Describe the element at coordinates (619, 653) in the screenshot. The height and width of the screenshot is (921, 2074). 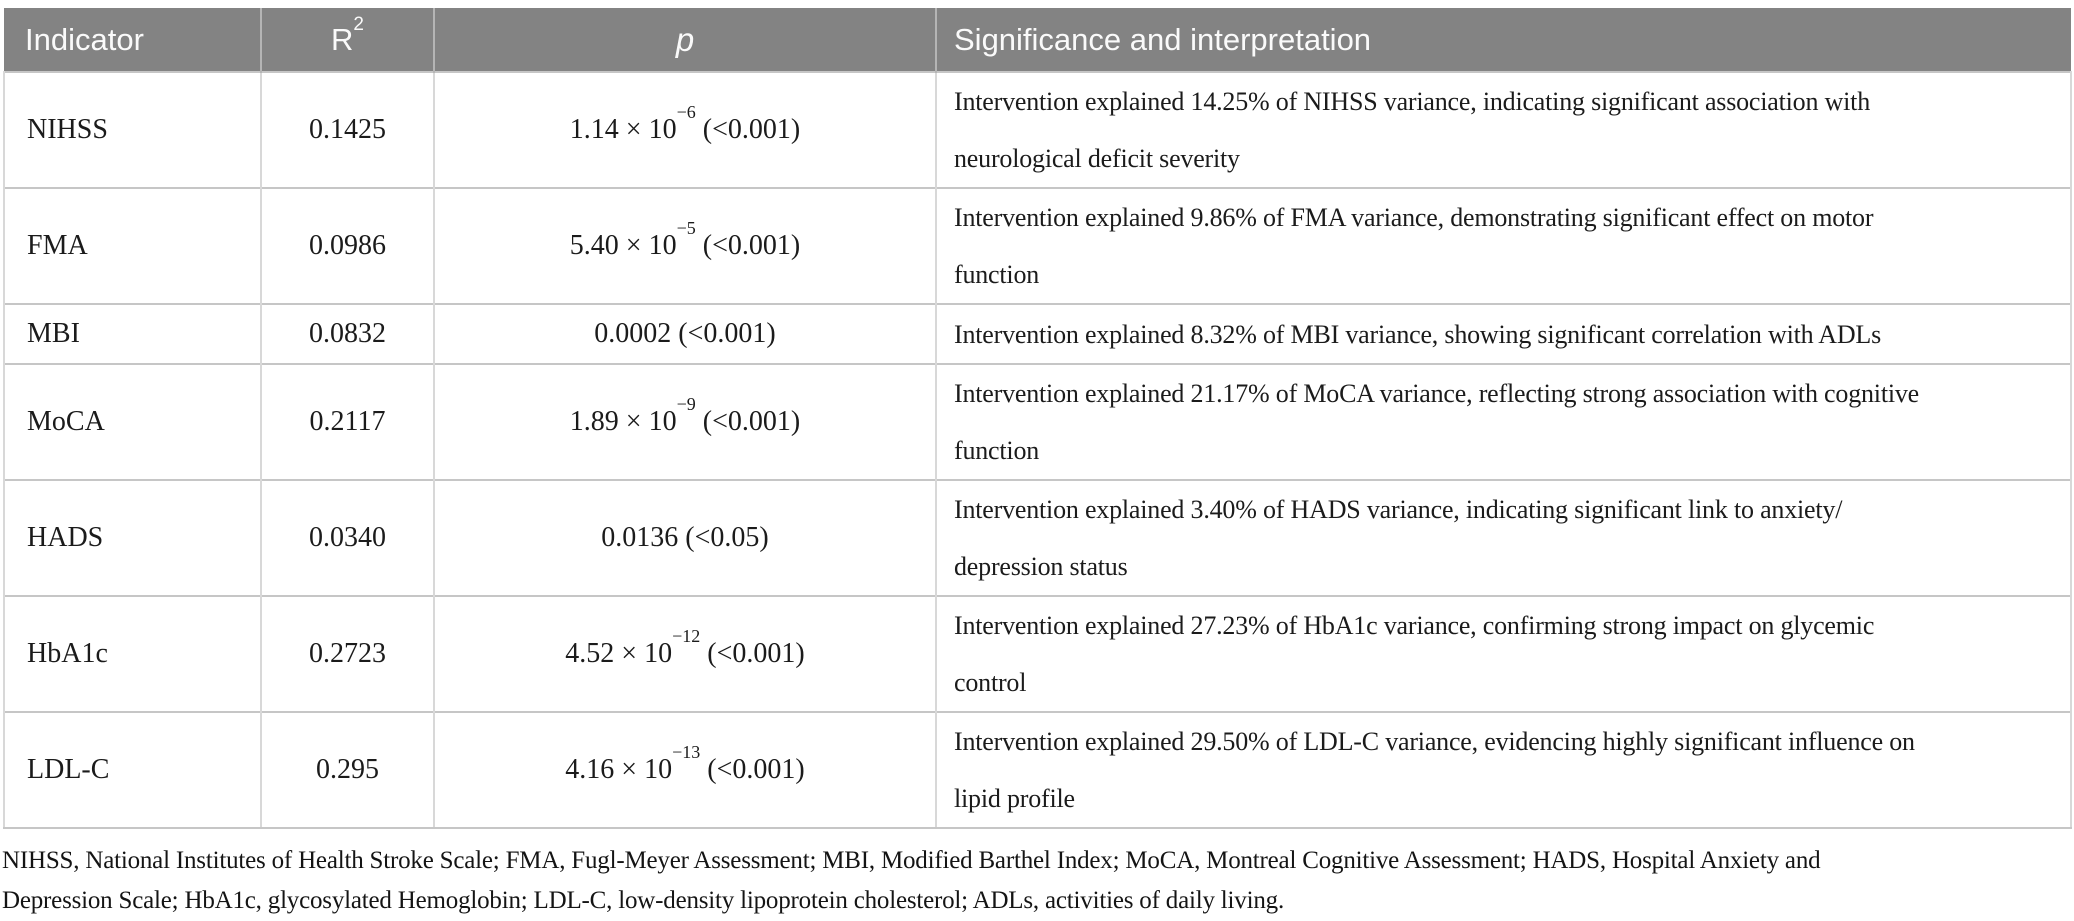
I see `p-base: 4.52 × 10` at that location.